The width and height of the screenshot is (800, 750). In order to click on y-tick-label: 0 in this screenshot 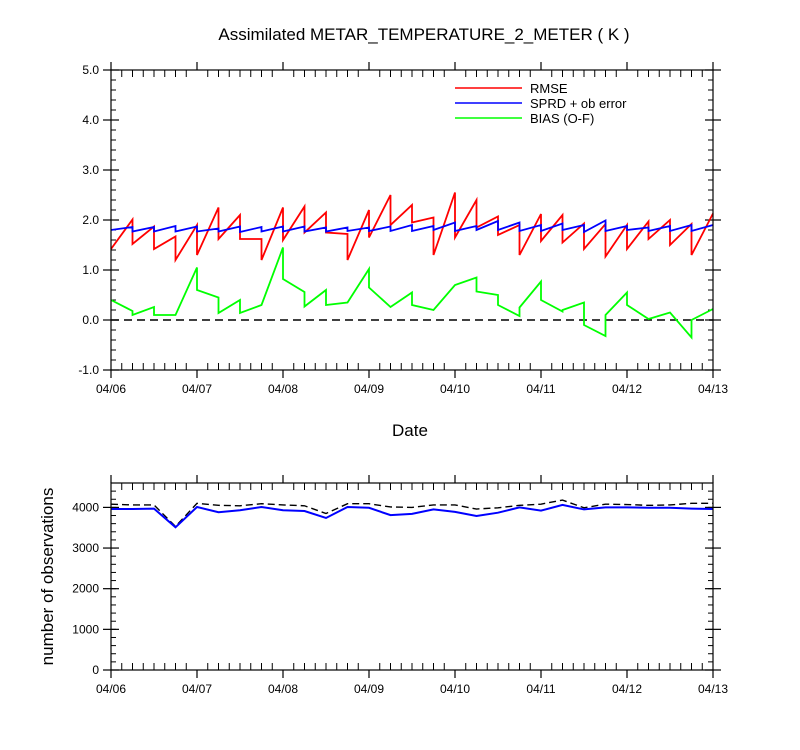, I will do `click(95, 670)`.